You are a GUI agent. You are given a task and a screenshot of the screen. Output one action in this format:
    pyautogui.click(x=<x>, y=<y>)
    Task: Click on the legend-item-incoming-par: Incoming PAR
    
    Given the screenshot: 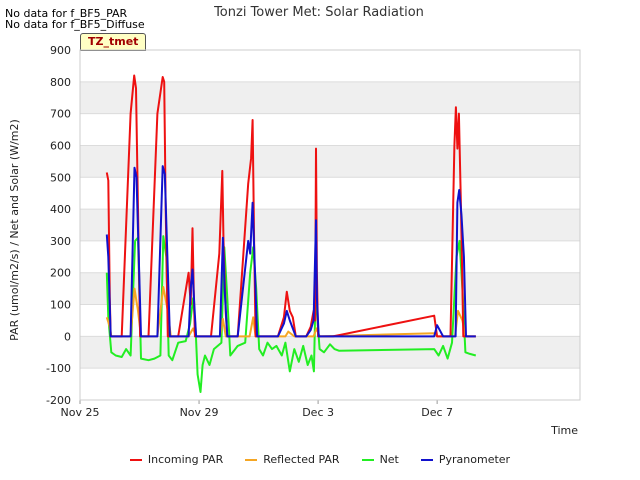 What is the action you would take?
    pyautogui.click(x=176, y=459)
    